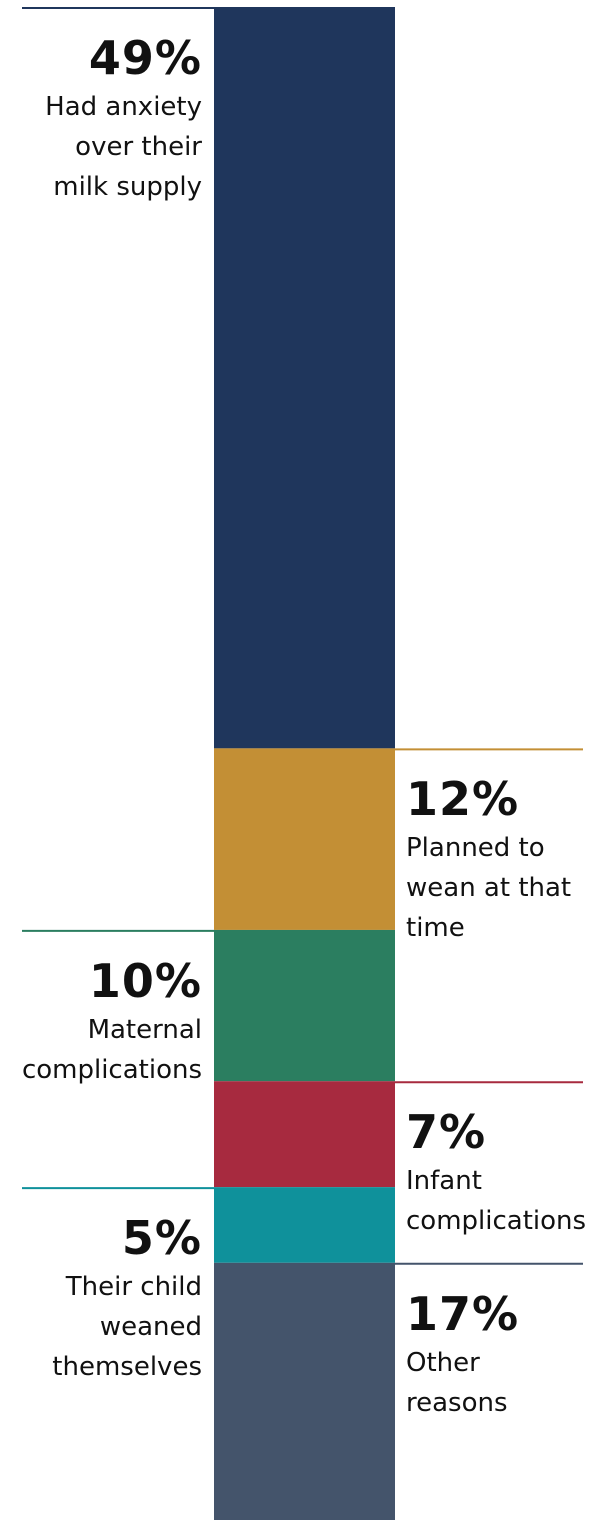  What do you see at coordinates (123, 107) in the screenshot?
I see `category-label-line: Had anxiety` at bounding box center [123, 107].